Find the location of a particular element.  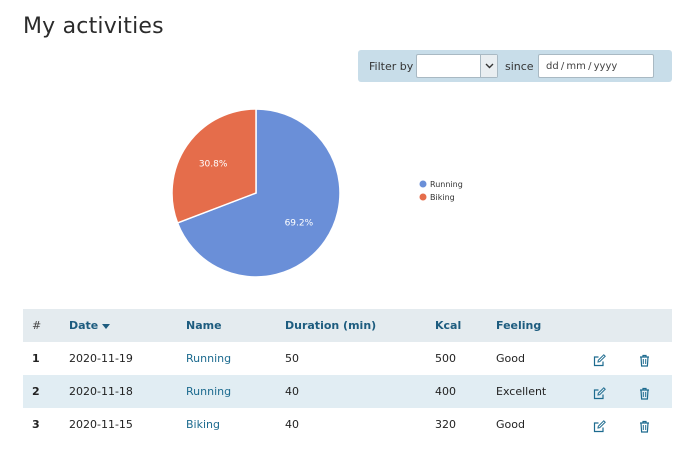

row-date: 2020-11-15 is located at coordinates (101, 424).